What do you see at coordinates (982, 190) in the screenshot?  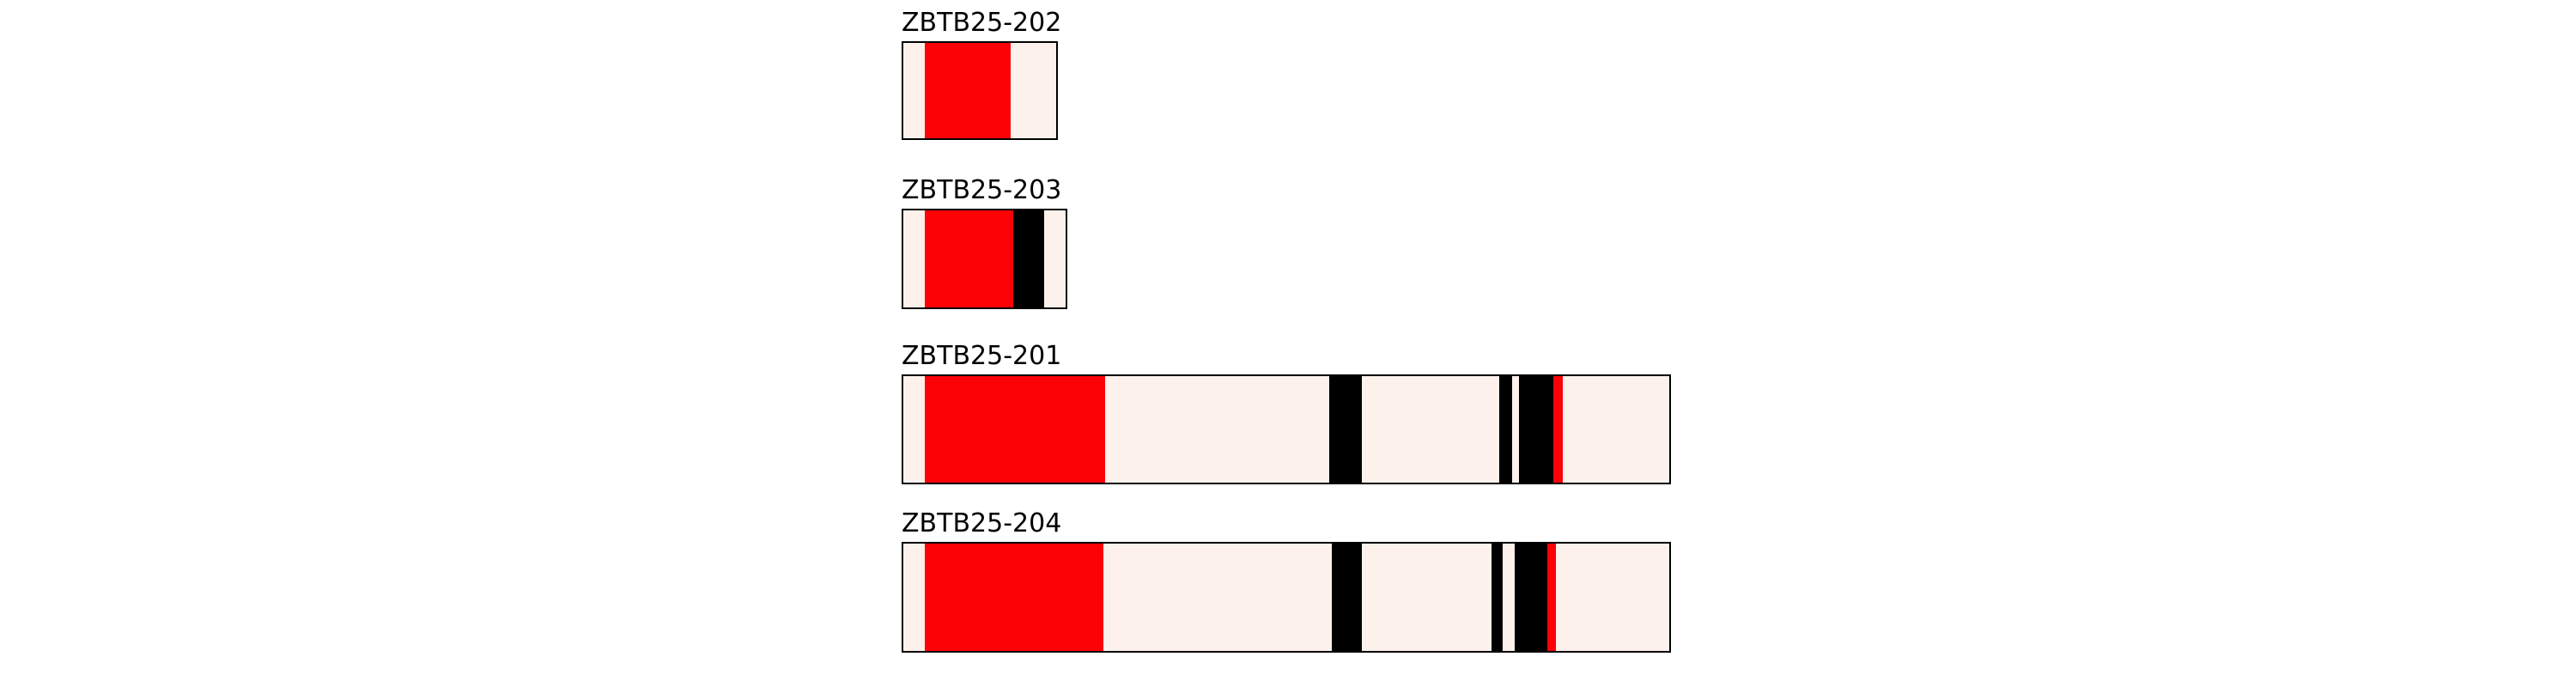 I see `transcript-label: ZBTB25-203` at bounding box center [982, 190].